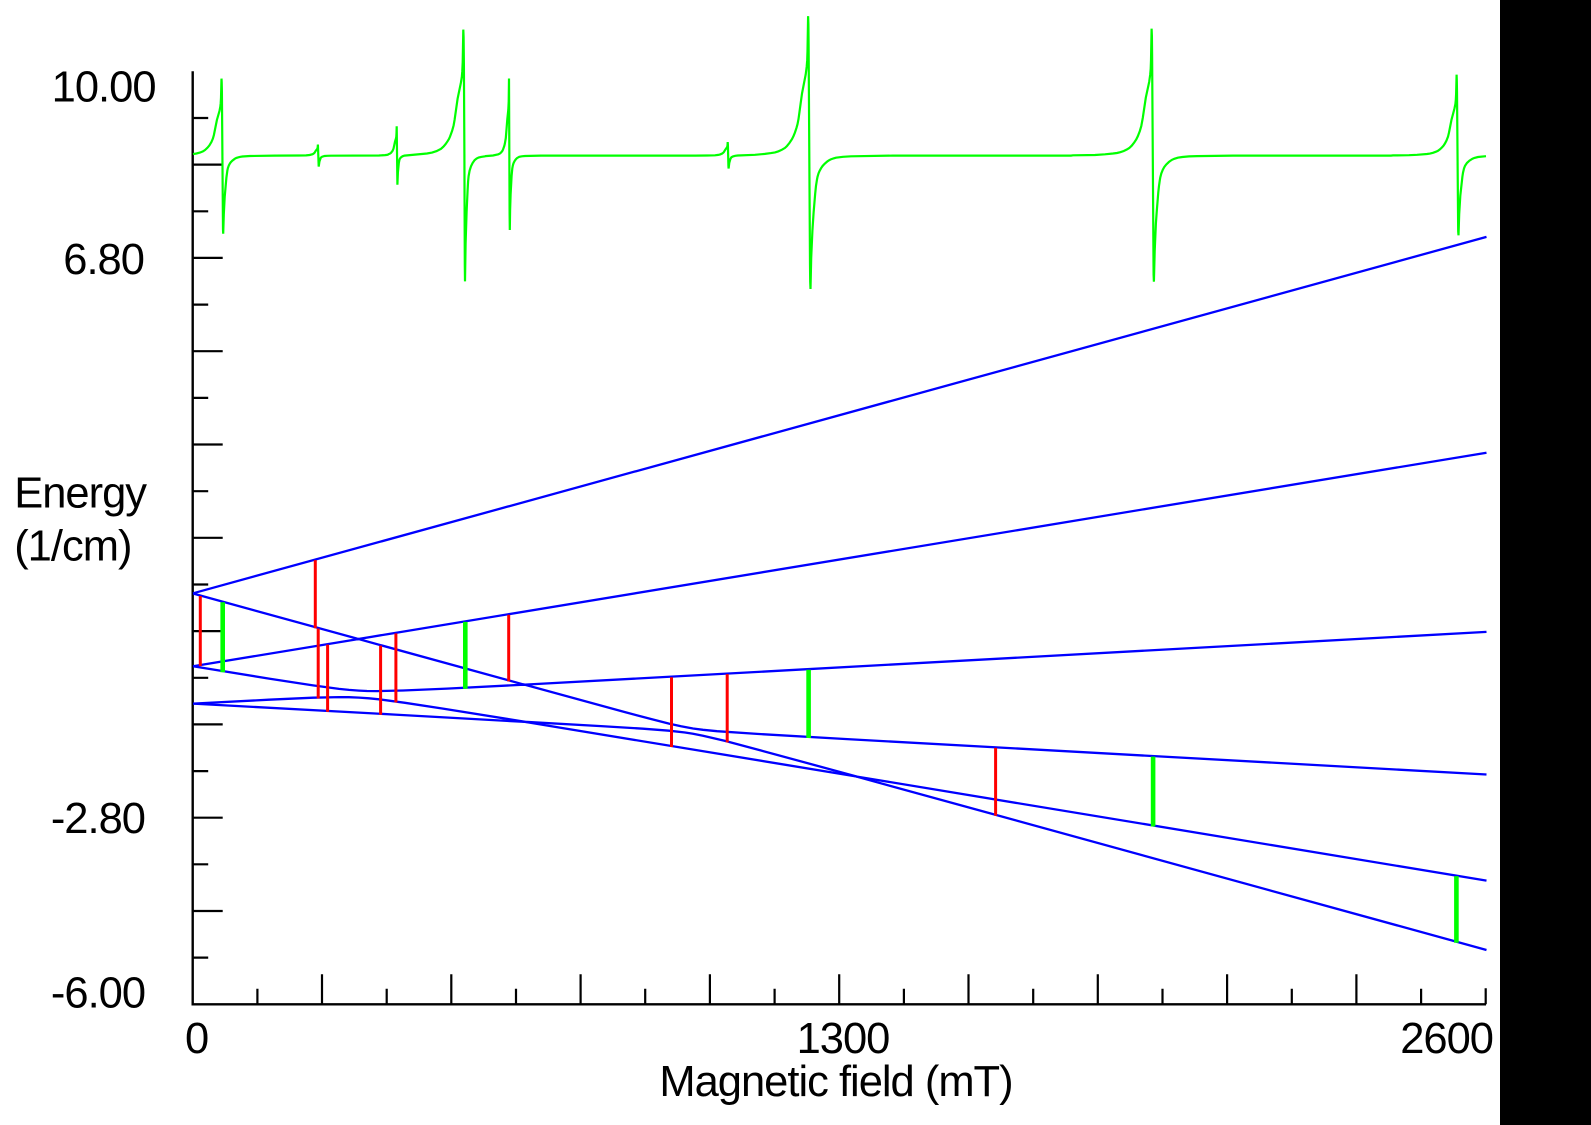  Describe the element at coordinates (98, 993) in the screenshot. I see `svg-text: -6.00` at that location.